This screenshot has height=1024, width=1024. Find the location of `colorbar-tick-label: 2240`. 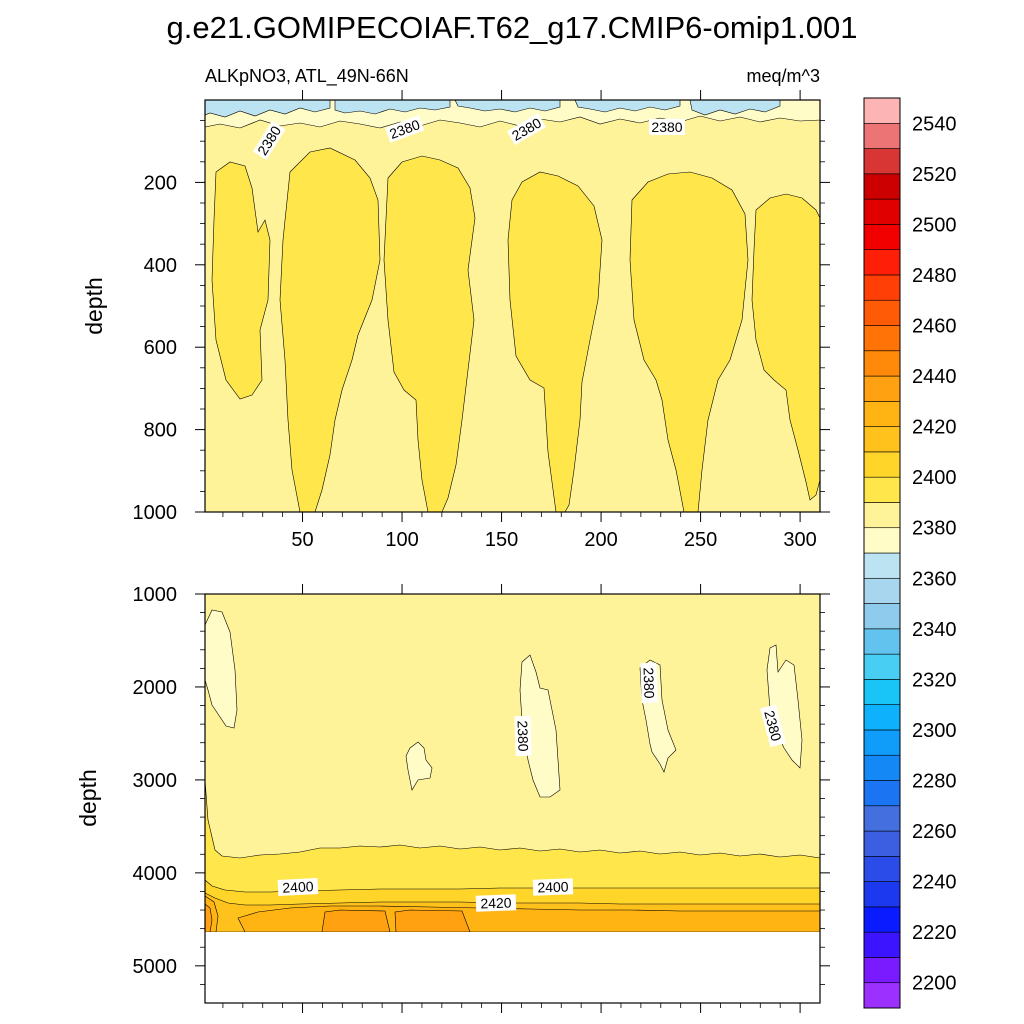

colorbar-tick-label: 2240 is located at coordinates (934, 883).